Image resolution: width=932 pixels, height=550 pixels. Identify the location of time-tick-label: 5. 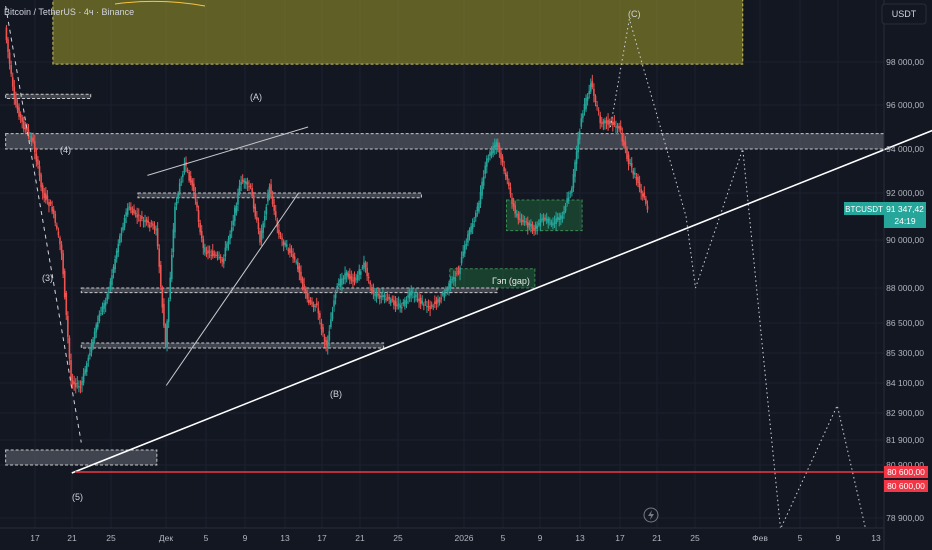
(206, 538).